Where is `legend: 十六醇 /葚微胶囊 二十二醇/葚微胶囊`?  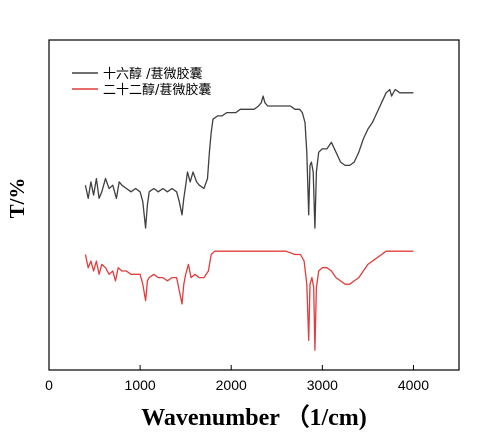
legend: 十六醇 /葚微胶囊 二十二醇/葚微胶囊 is located at coordinates (141, 82).